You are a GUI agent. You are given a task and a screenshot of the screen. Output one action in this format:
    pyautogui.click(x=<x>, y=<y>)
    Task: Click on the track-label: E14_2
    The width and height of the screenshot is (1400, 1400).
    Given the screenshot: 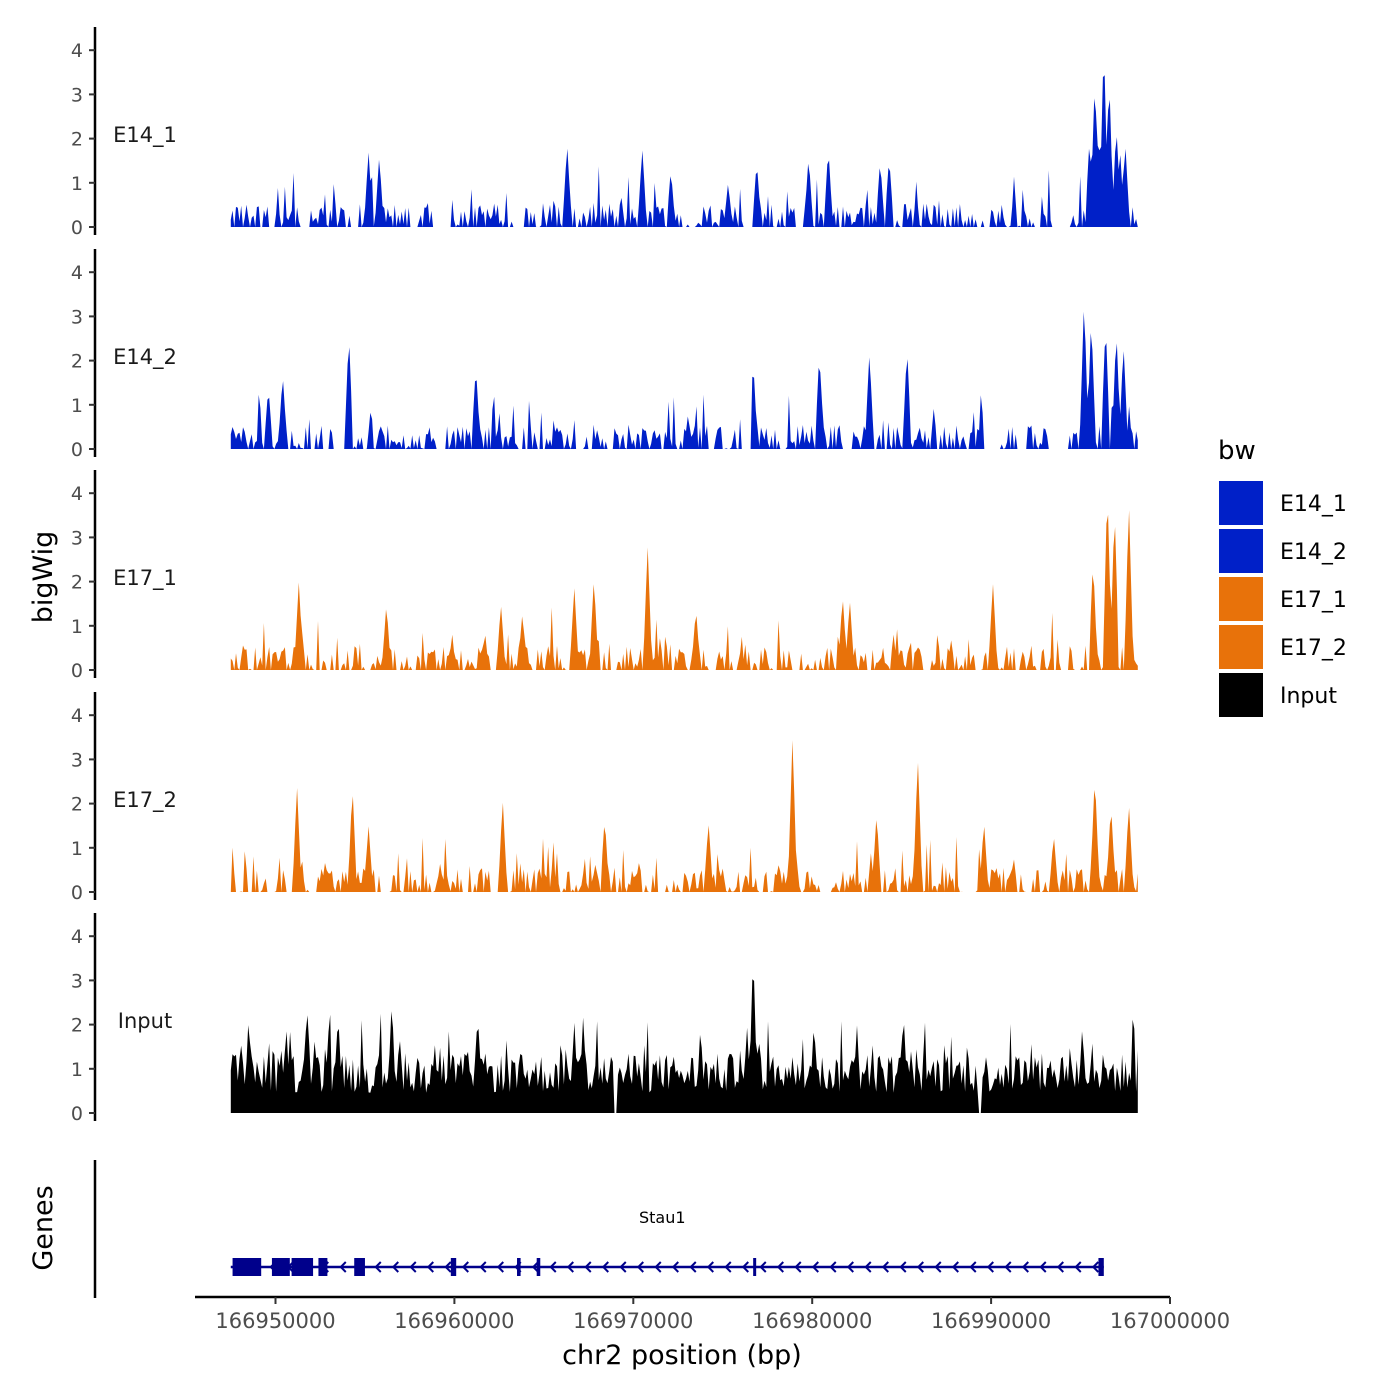 What is the action you would take?
    pyautogui.click(x=145, y=357)
    